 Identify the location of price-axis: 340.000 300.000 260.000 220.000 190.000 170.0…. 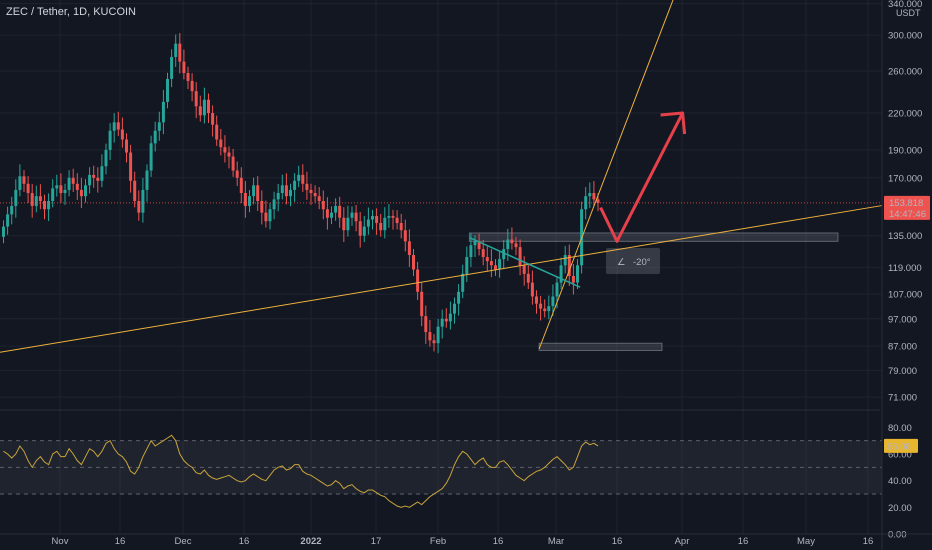
(901, 275).